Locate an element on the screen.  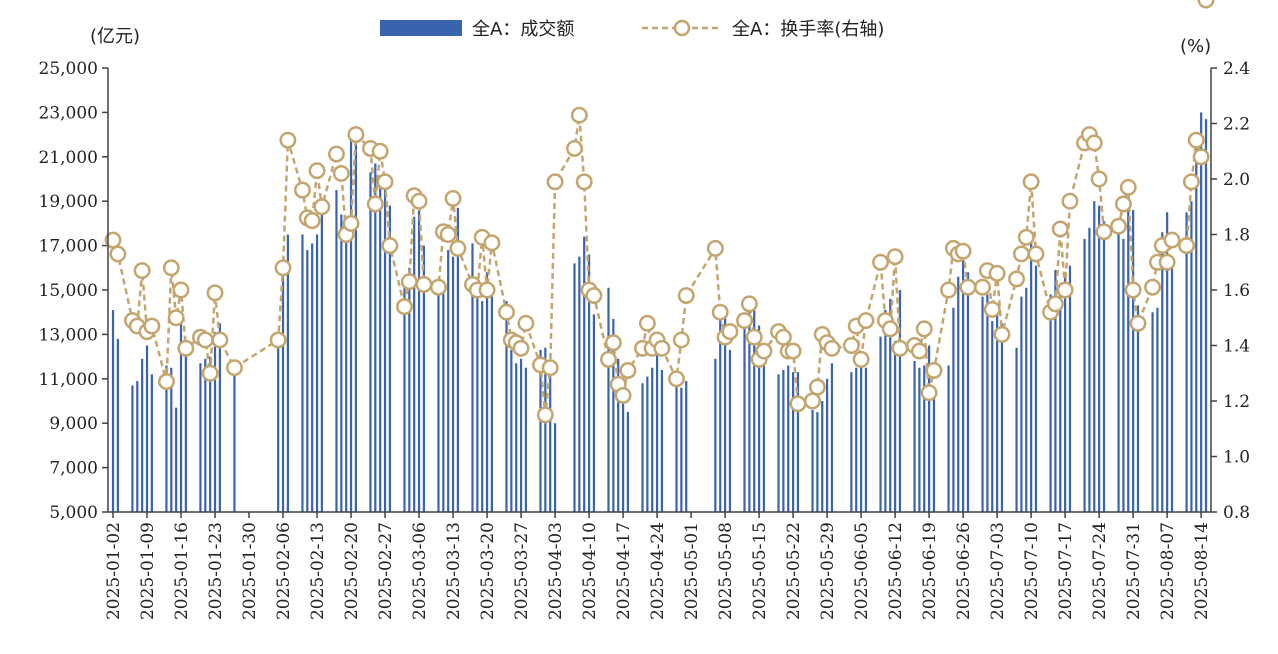
x-tick-label: 2025-06-12 is located at coordinates (896, 571).